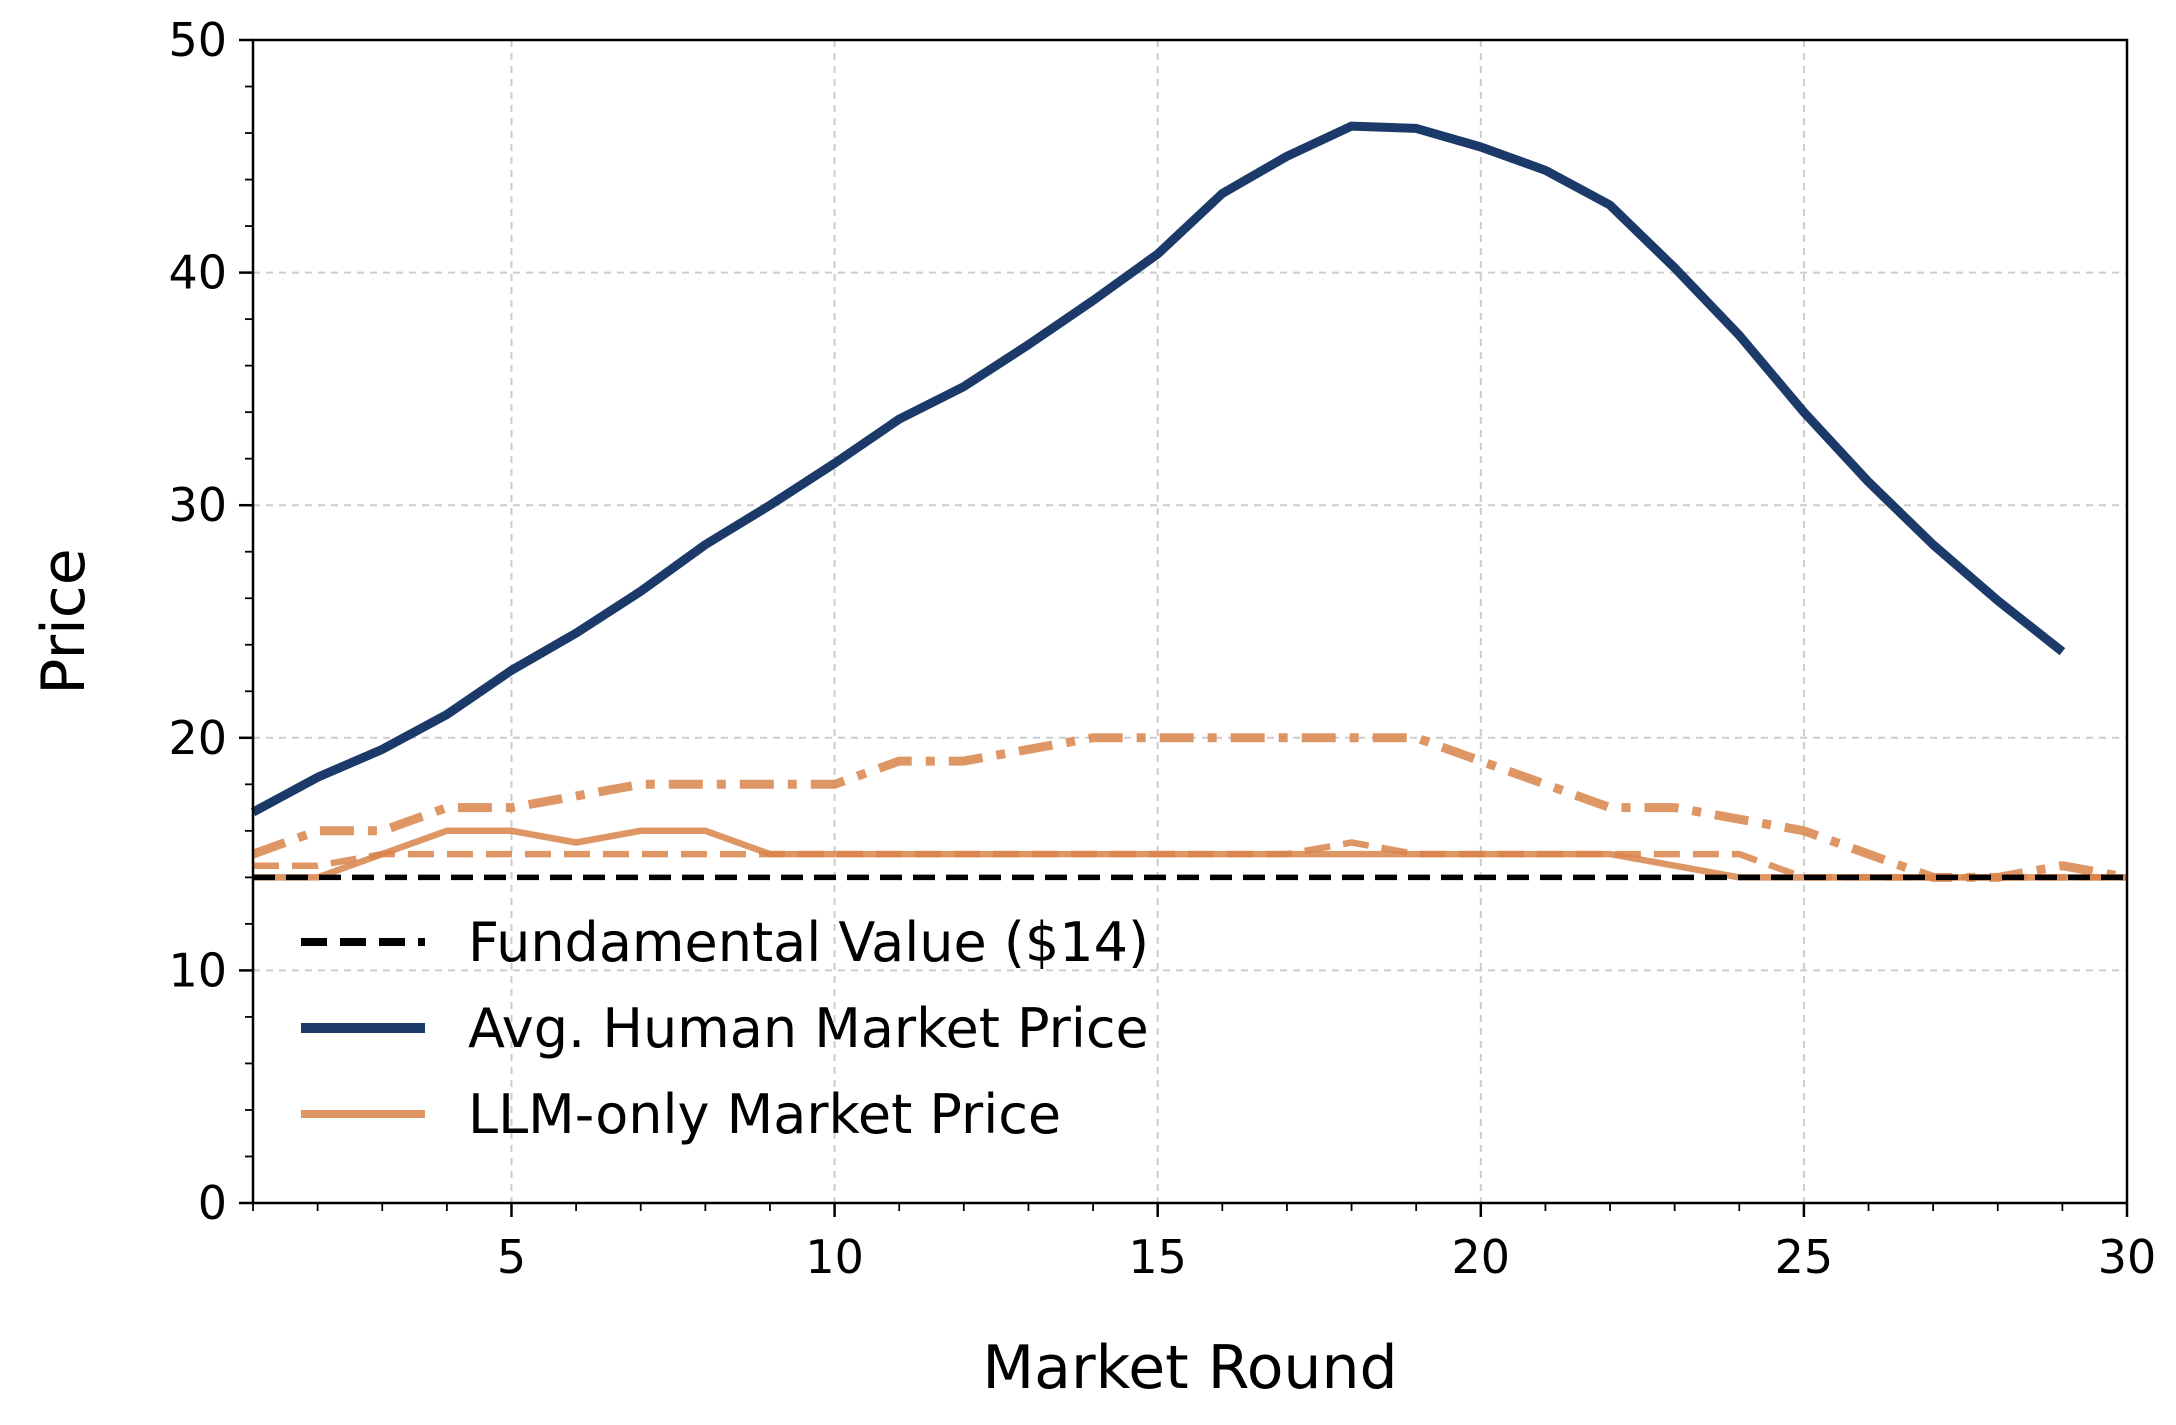 The image size is (2176, 1425). Describe the element at coordinates (197, 970) in the screenshot. I see `y-tick-label: 10` at that location.